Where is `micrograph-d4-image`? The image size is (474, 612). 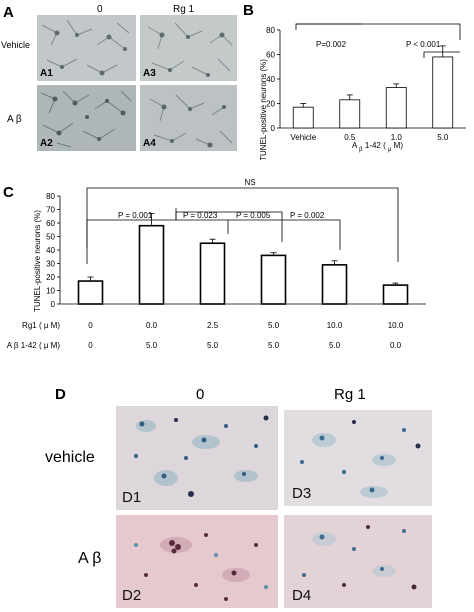 micrograph-d4-image is located at coordinates (358, 561).